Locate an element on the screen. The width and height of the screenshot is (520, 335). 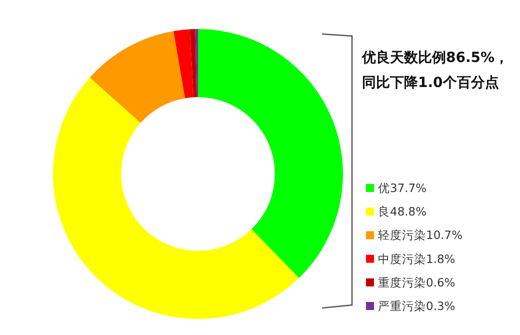
legend-label: 优37.7% is located at coordinates (402, 188).